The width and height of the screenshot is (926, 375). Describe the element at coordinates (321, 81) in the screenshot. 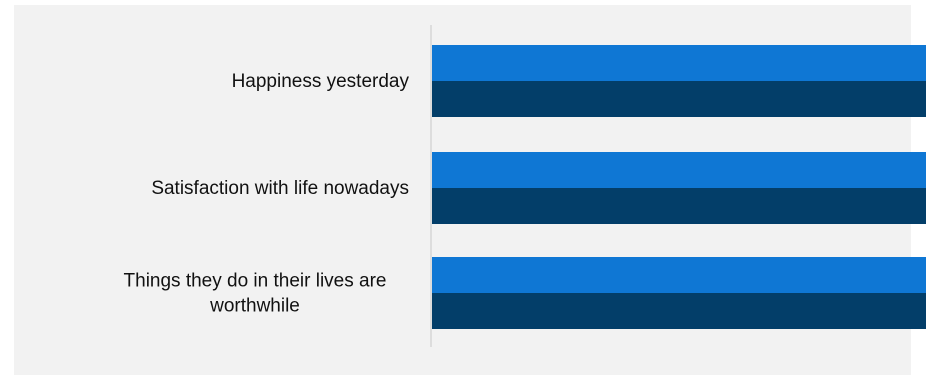

I see `category-label: Happiness yesterday` at that location.